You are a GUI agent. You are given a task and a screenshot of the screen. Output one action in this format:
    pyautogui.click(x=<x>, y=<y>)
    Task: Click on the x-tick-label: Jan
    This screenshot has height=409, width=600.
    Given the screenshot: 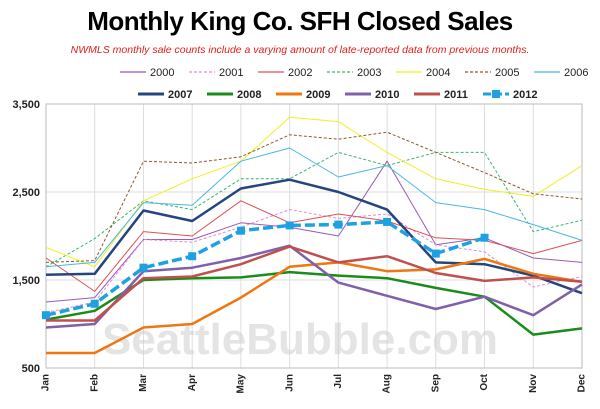 What is the action you would take?
    pyautogui.click(x=46, y=382)
    